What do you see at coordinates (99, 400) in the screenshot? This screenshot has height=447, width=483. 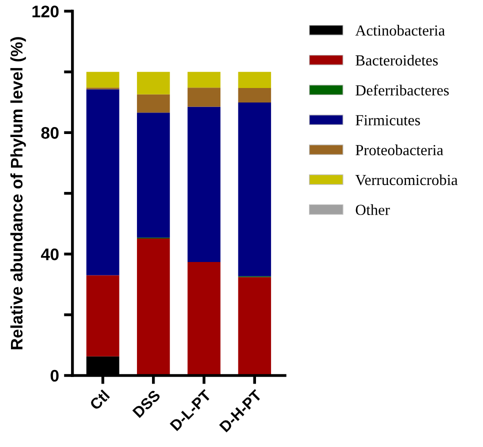 I see `x-tick-label: Ctl` at bounding box center [99, 400].